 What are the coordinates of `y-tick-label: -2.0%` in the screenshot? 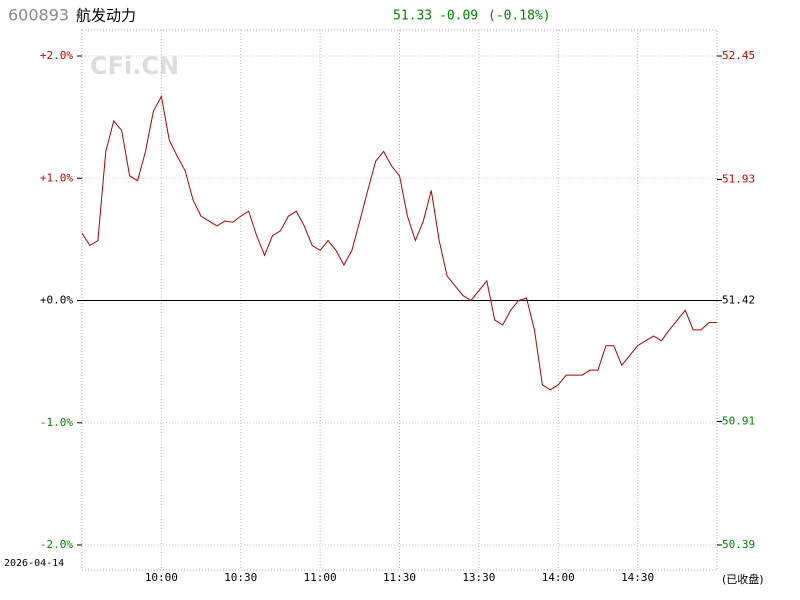 It's located at (56, 544).